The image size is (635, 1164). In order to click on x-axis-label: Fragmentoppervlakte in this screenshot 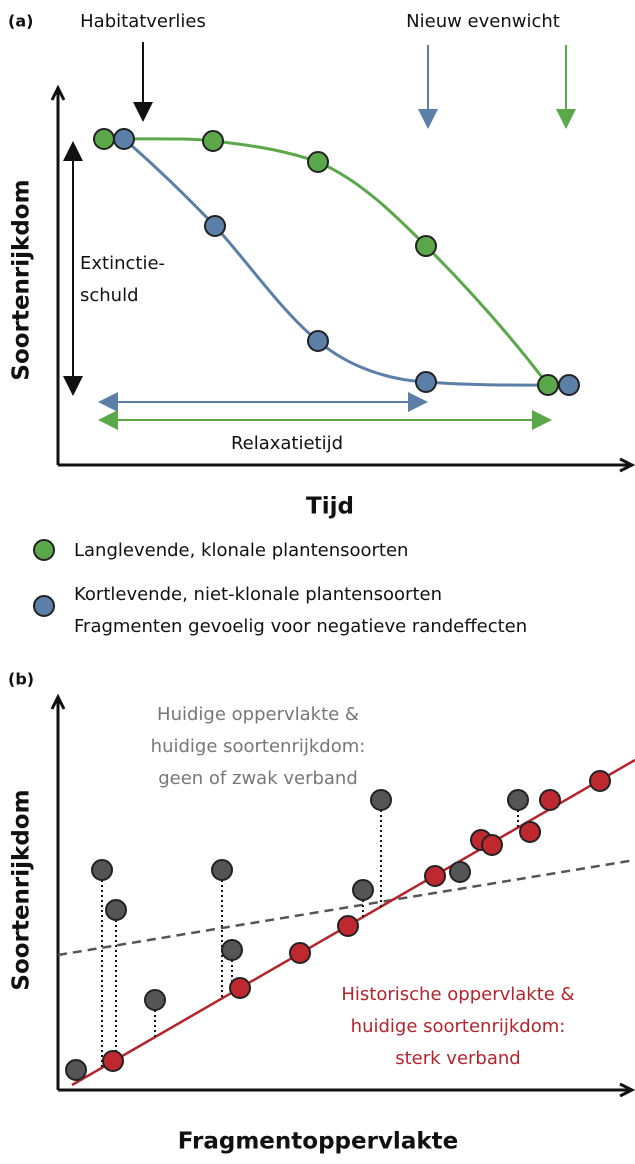, I will do `click(318, 1142)`.